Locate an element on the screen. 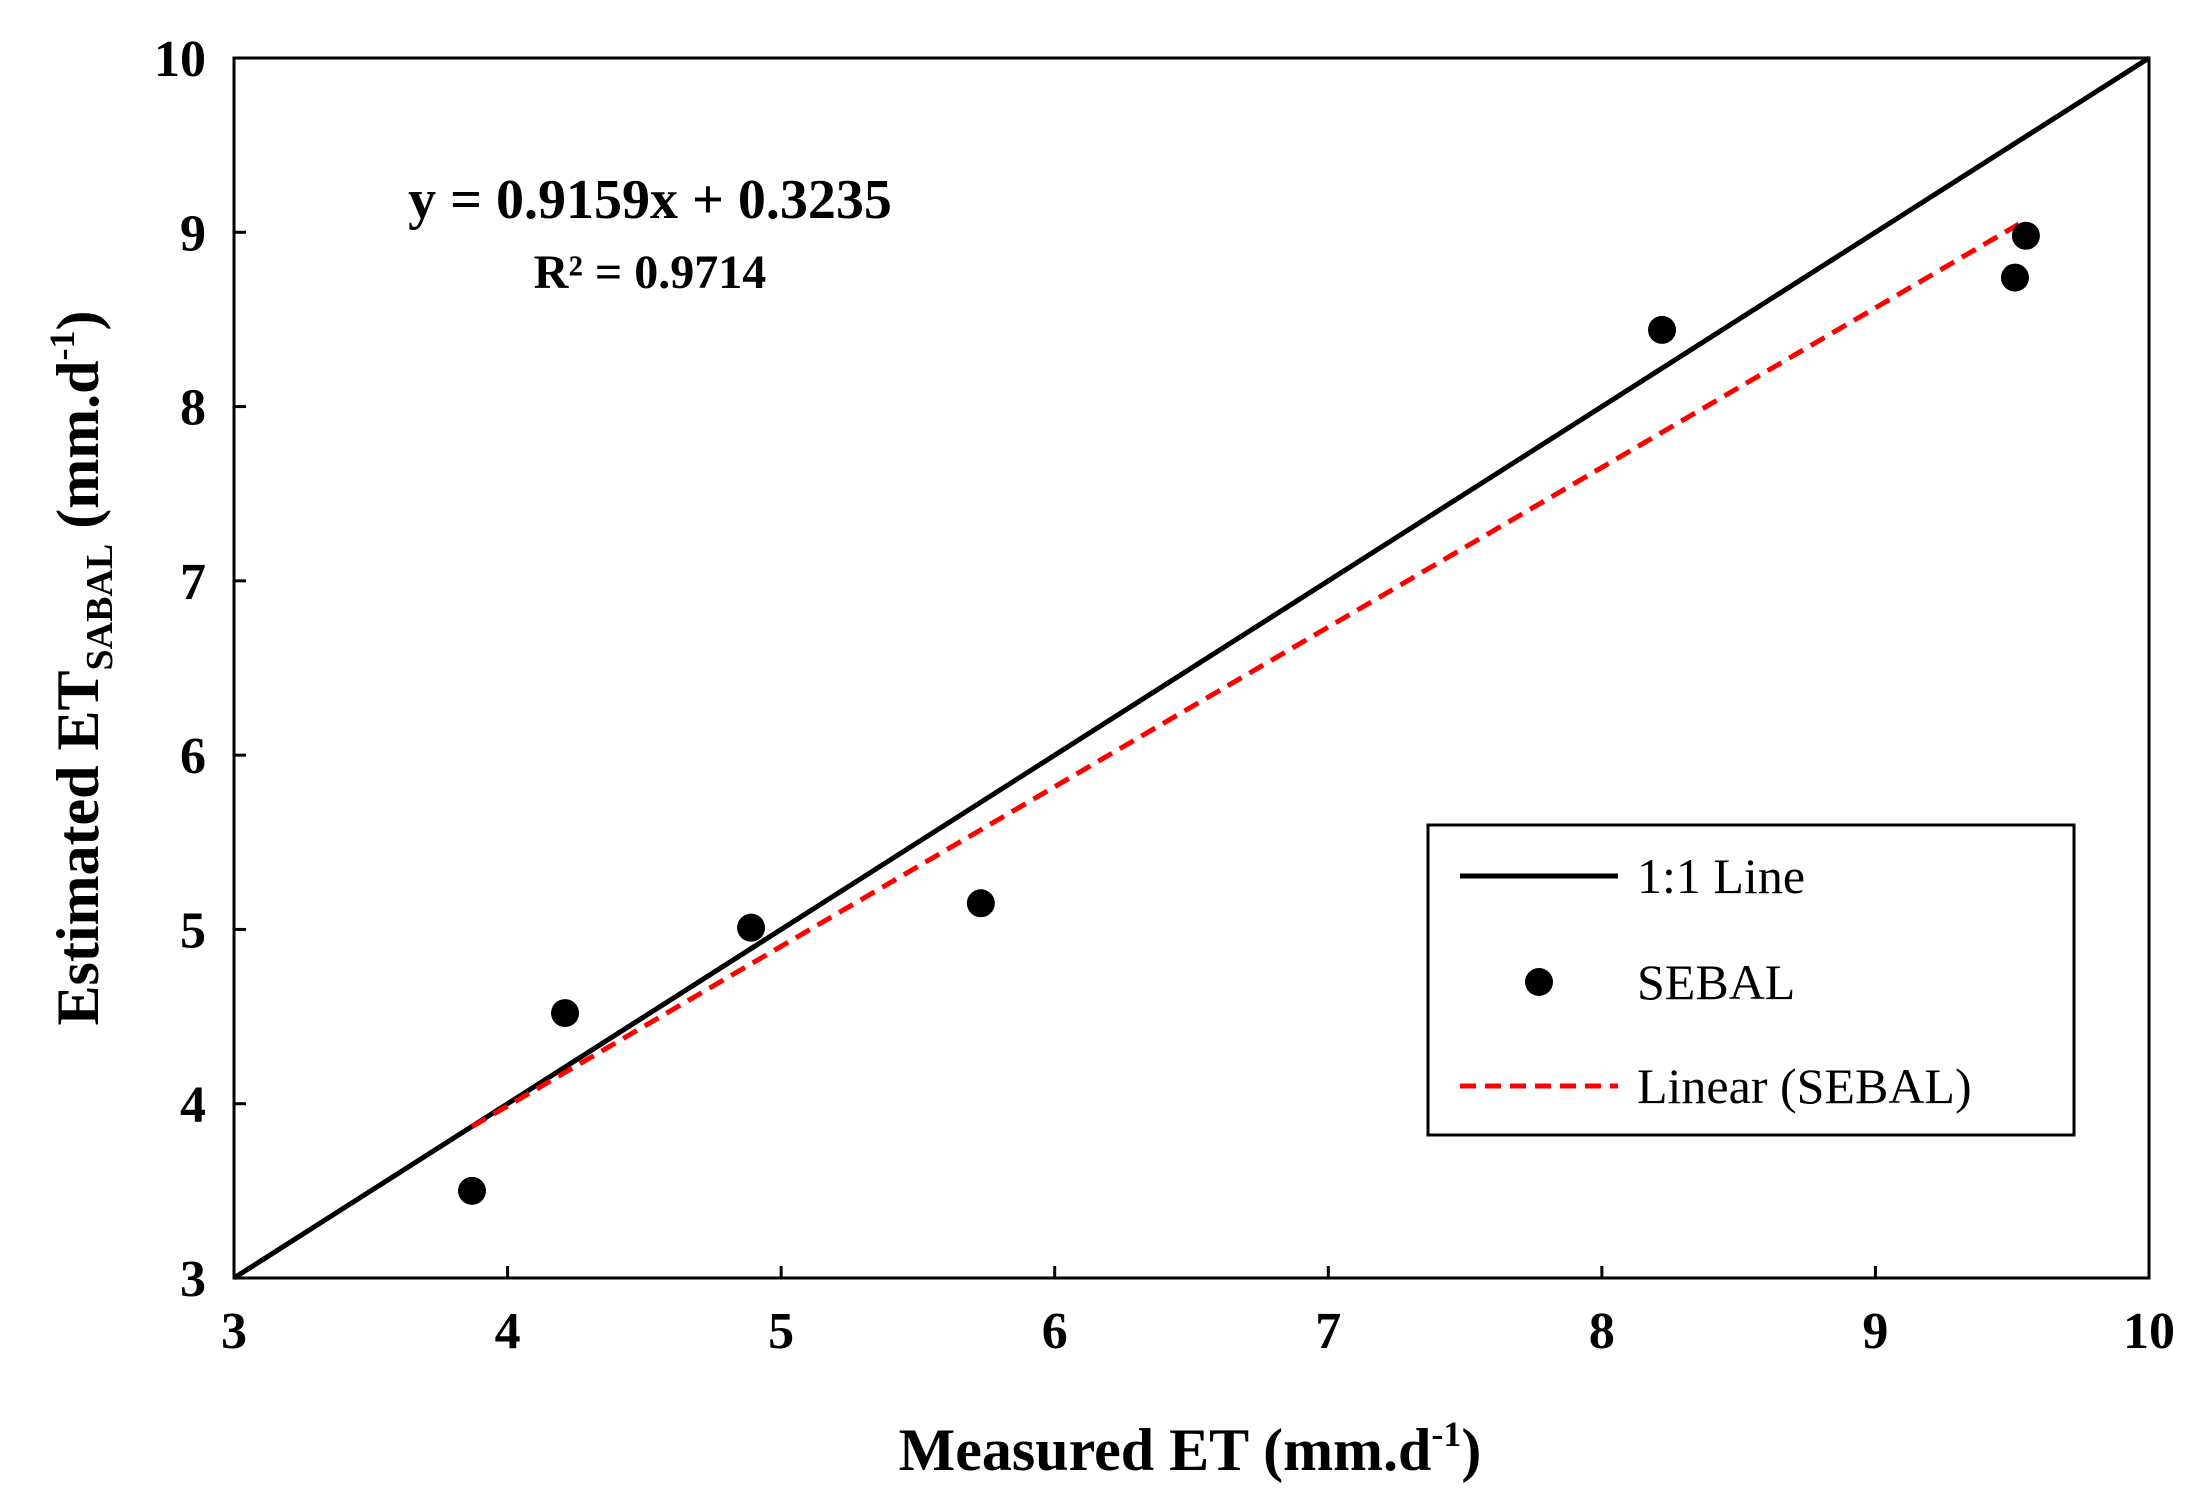 The image size is (2209, 1503). x-axis-title-sup: -1 is located at coordinates (1446, 1434).